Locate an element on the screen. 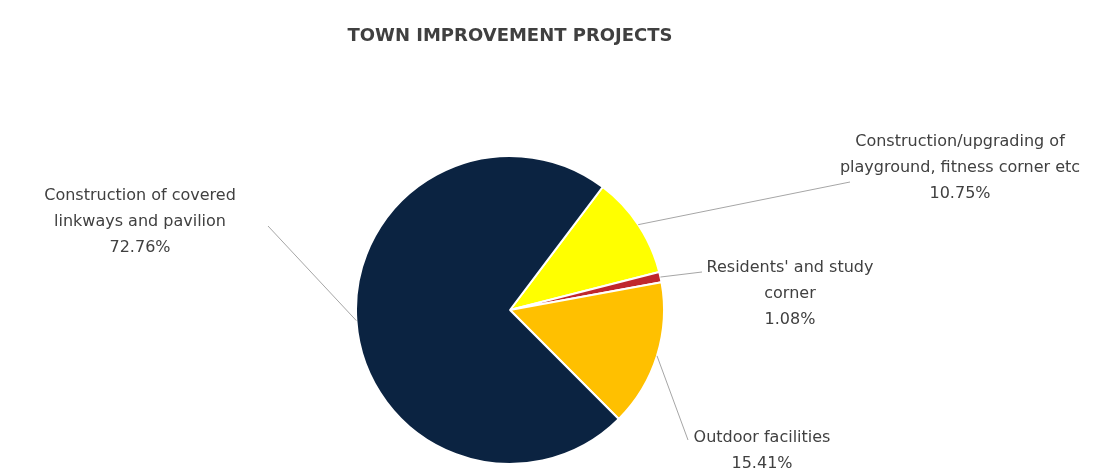 The height and width of the screenshot is (471, 1119). data-label: 15.41% is located at coordinates (762, 462).